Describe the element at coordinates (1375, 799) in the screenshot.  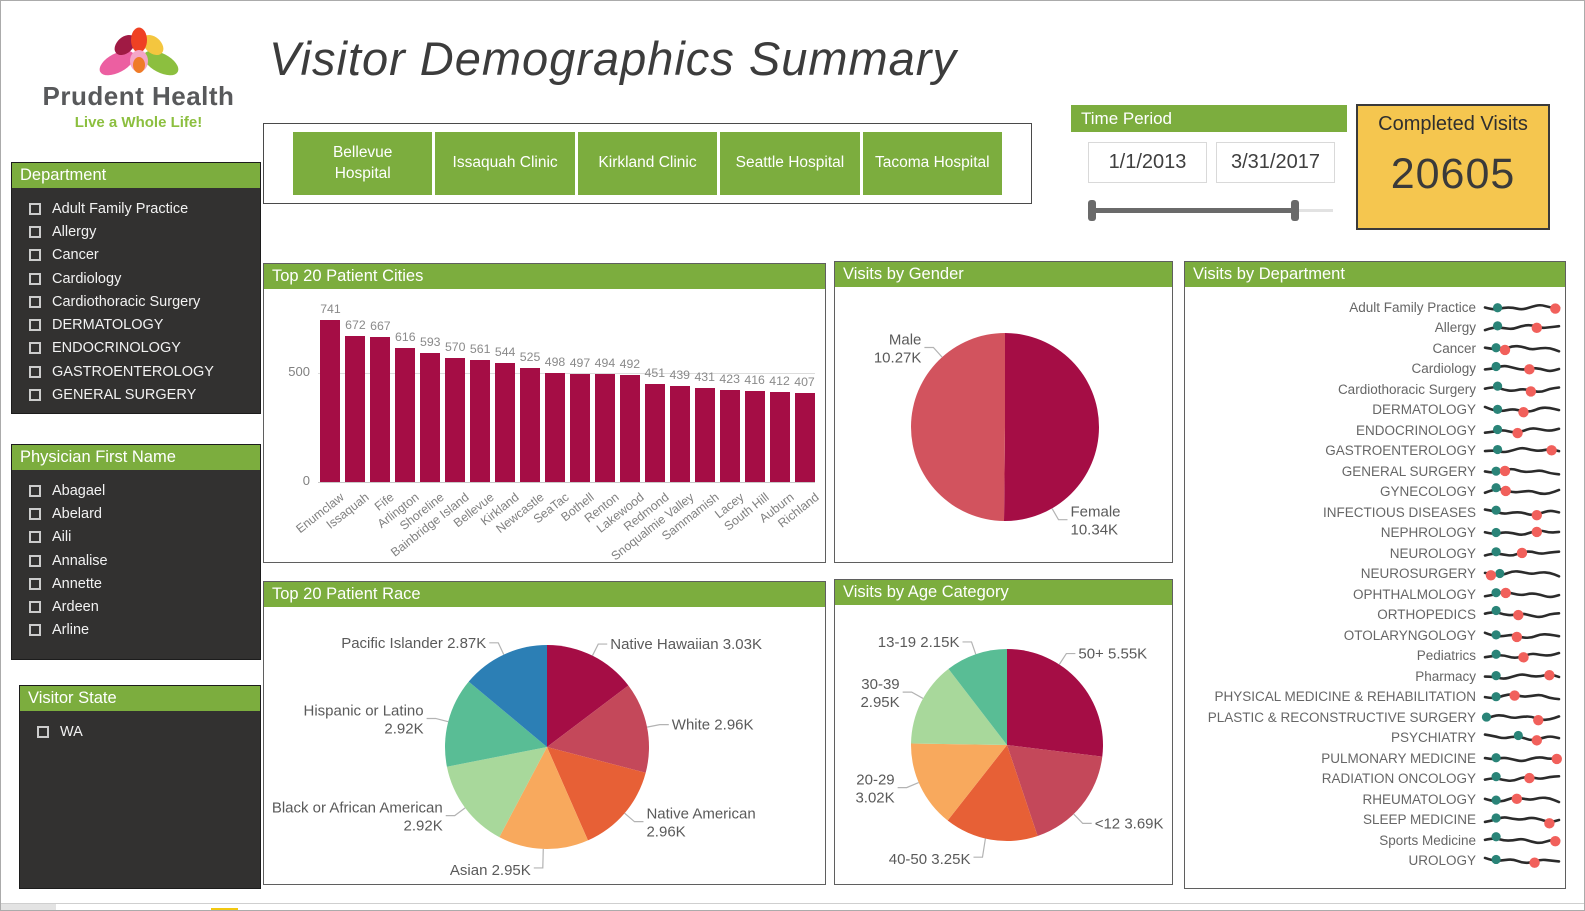
I see `department-row-rheumatology: RHEUMATOLOGY` at that location.